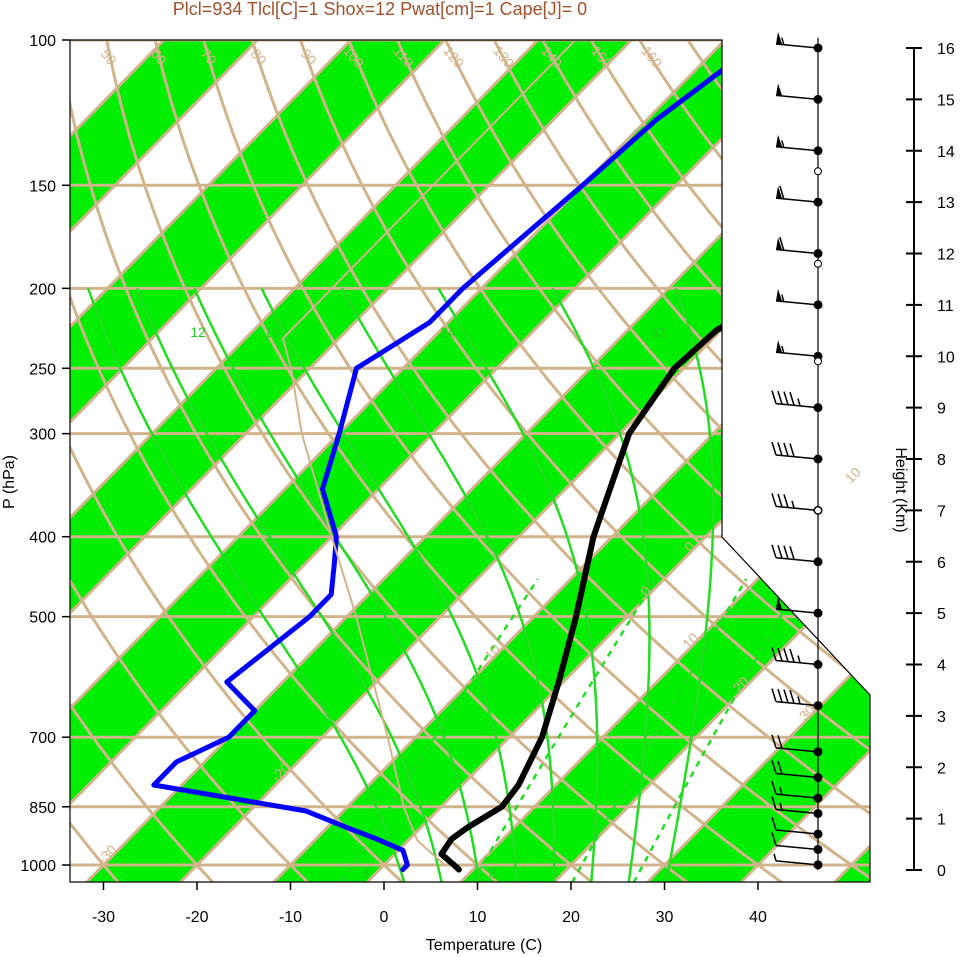  What do you see at coordinates (941, 666) in the screenshot?
I see `height-tick-label: 4` at bounding box center [941, 666].